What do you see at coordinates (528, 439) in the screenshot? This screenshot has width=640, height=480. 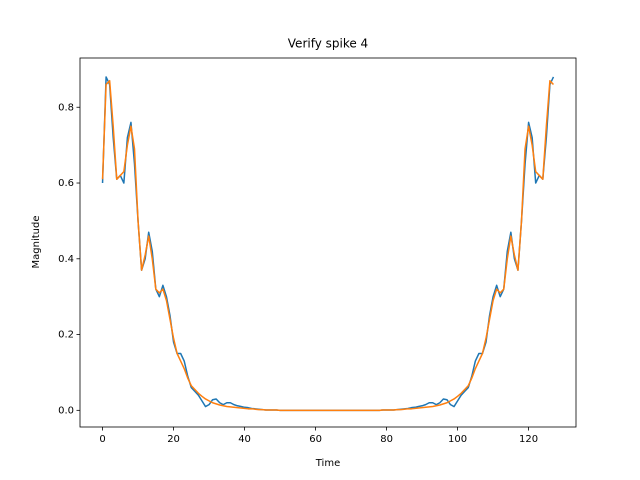 I see `x-tick-label: 120` at bounding box center [528, 439].